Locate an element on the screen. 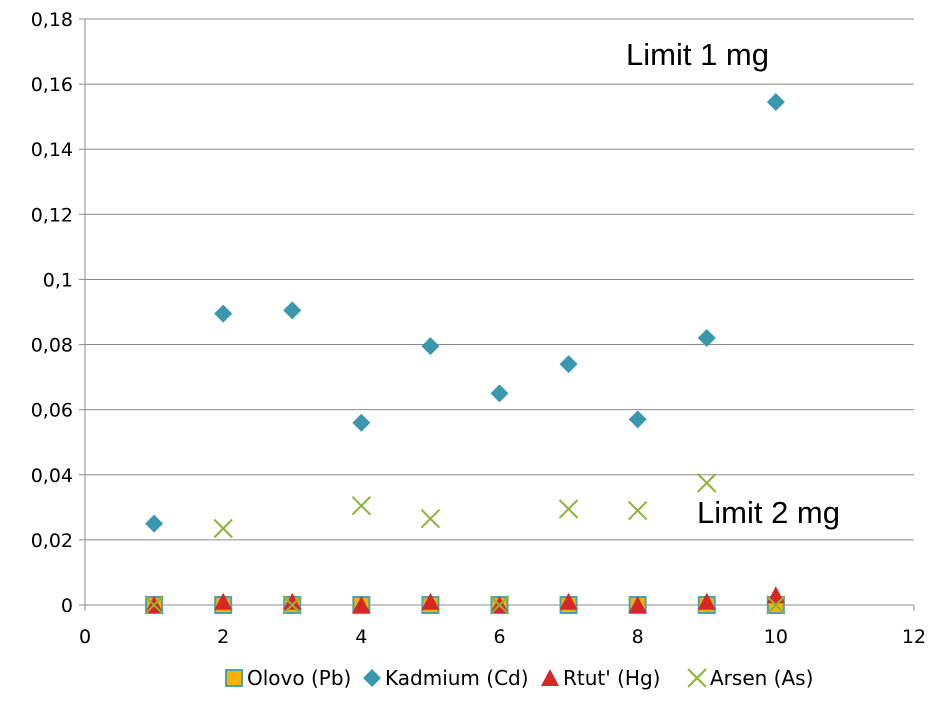  x-axis-ticks: 0 2 4 6 8 10 12 is located at coordinates (502, 637).